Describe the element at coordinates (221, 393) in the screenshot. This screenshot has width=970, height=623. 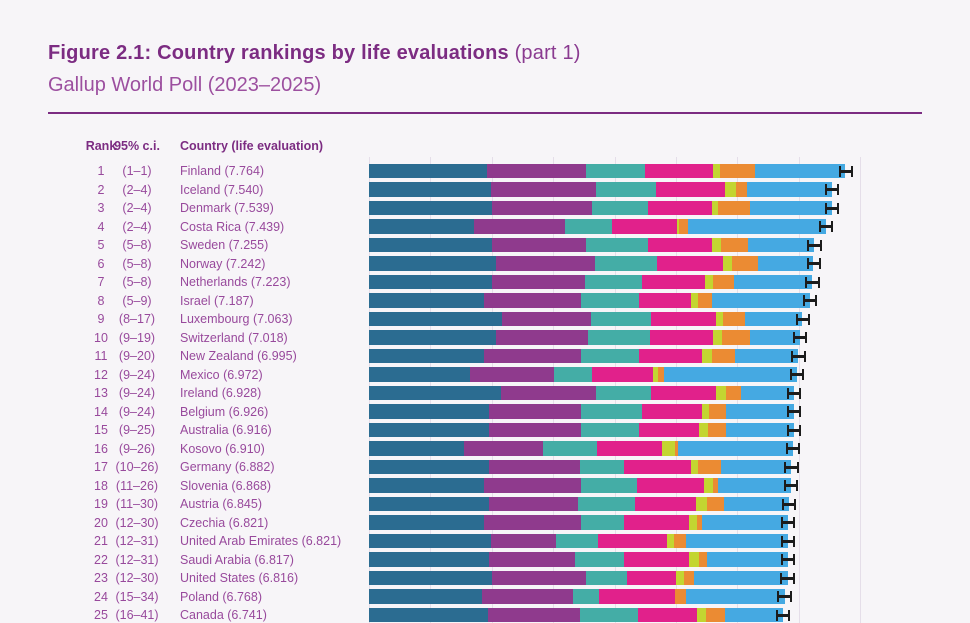
I see `country-label: Ireland (6.928)` at that location.